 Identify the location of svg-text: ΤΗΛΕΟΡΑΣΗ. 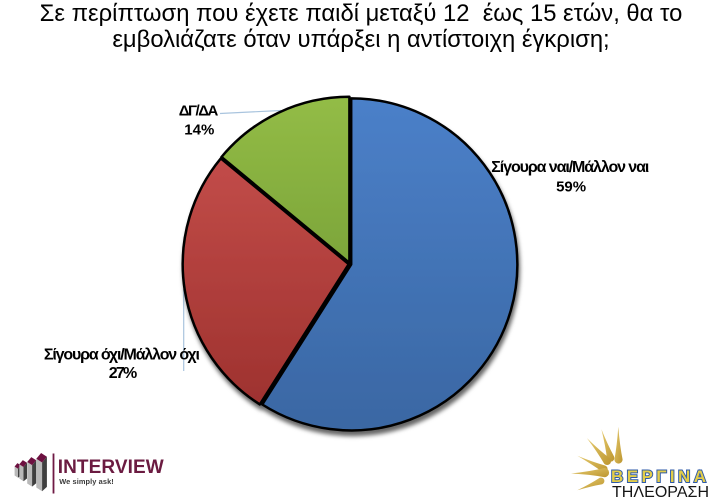
(660, 491).